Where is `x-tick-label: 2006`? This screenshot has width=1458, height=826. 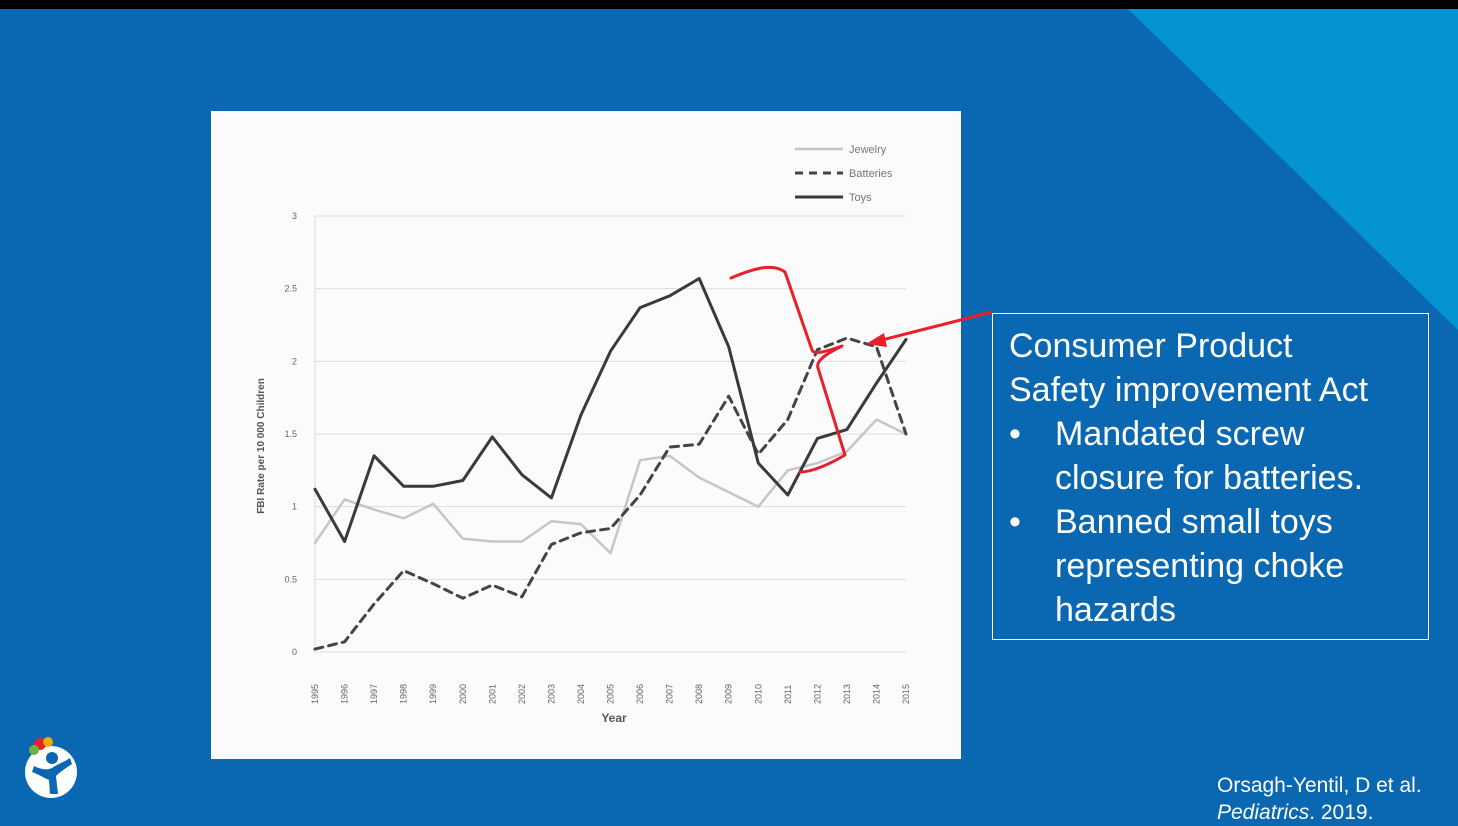
x-tick-label: 2006 is located at coordinates (640, 694).